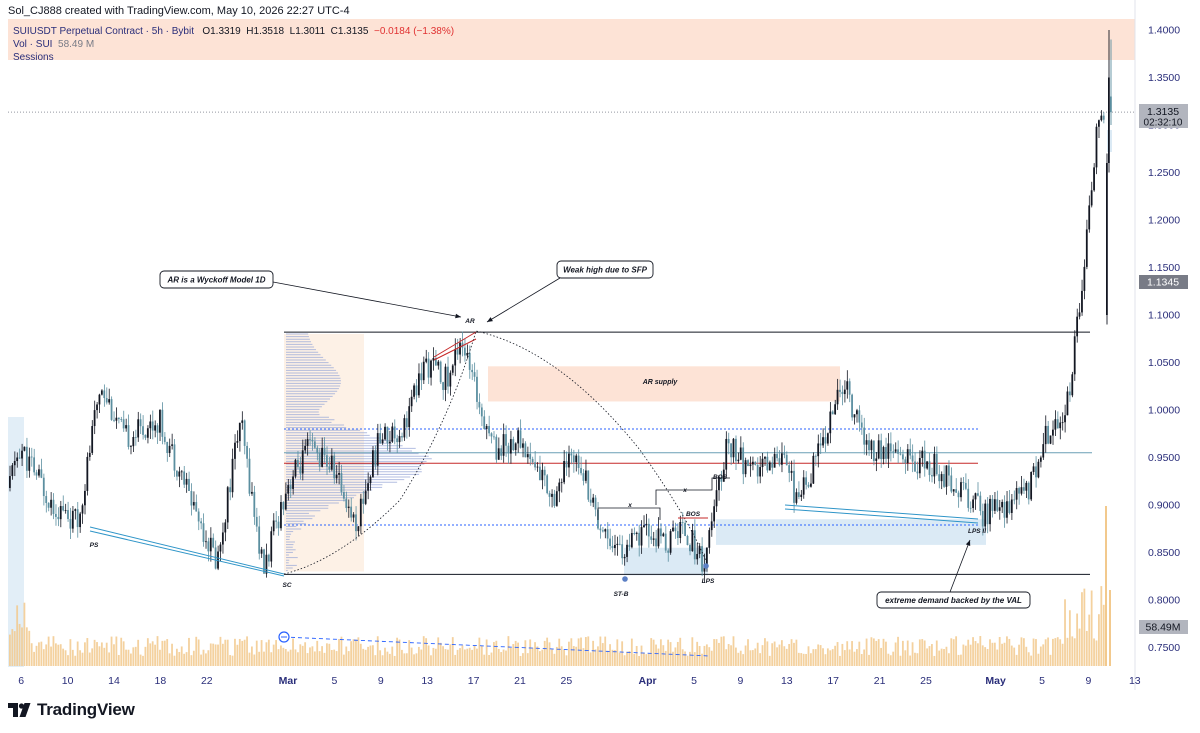  What do you see at coordinates (787, 681) in the screenshot?
I see `time-axis-tick: 13` at bounding box center [787, 681].